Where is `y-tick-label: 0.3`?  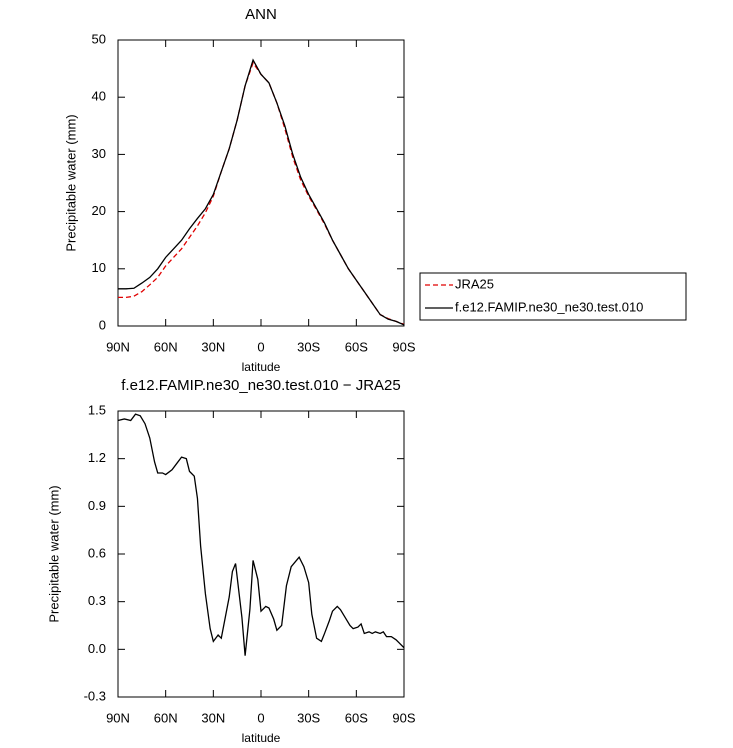 y-tick-label: 0.3 is located at coordinates (97, 600).